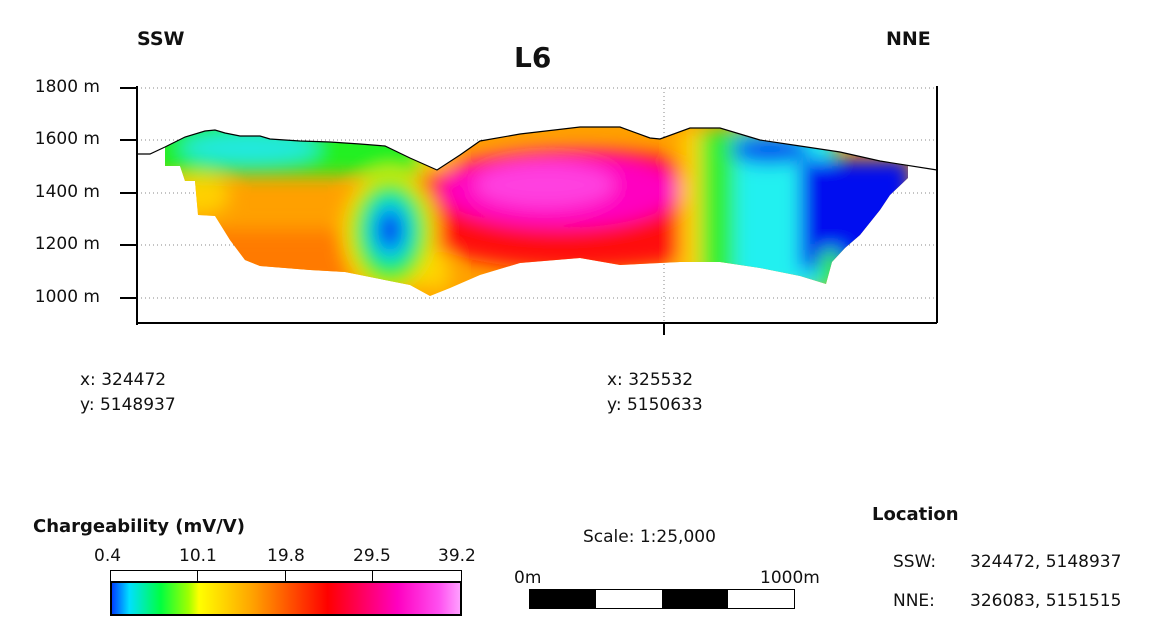  I want to click on terrain-profile, so click(537, 148).